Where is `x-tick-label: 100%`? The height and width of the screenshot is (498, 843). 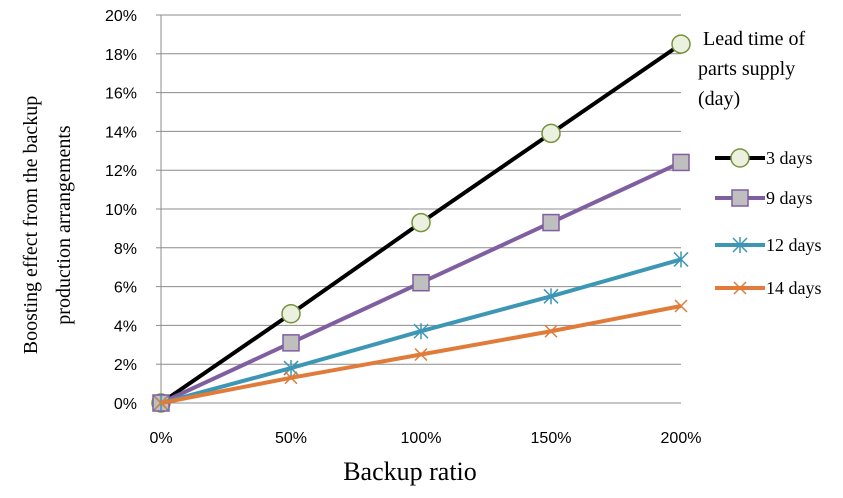
x-tick-label: 100% is located at coordinates (421, 438).